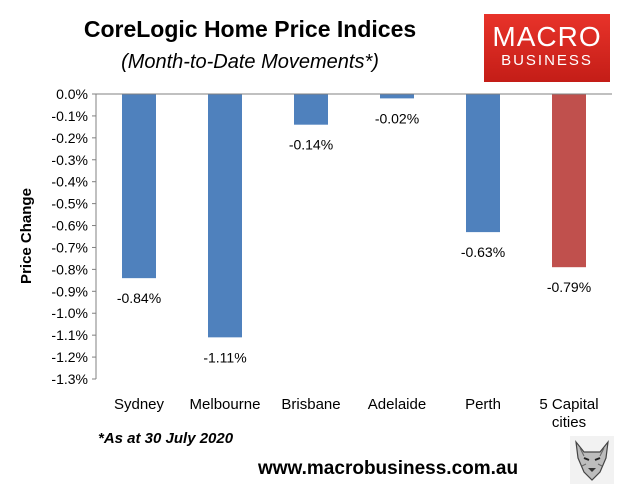 This screenshot has width=621, height=491. I want to click on bar-brisbane, so click(311, 109).